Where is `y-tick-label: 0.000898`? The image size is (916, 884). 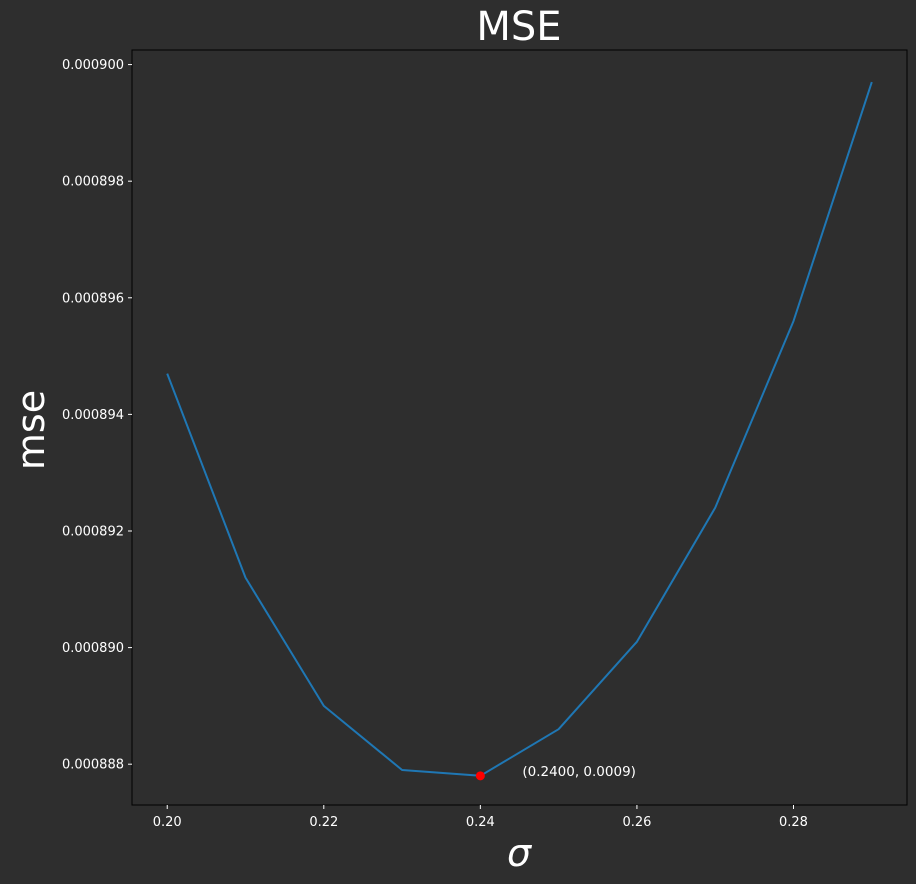
y-tick-label: 0.000898 is located at coordinates (93, 182).